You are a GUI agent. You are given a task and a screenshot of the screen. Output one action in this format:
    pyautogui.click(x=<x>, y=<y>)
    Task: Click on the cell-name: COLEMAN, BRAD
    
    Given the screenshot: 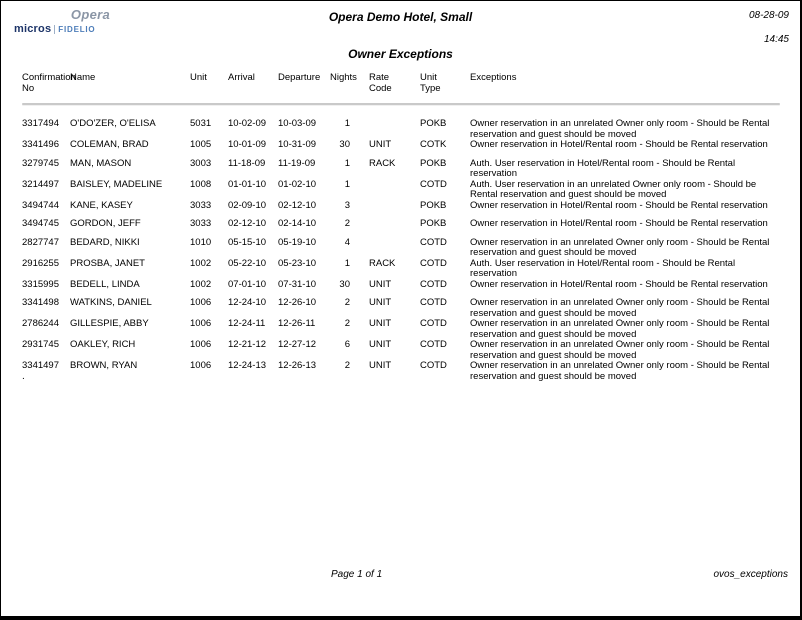 What is the action you would take?
    pyautogui.click(x=109, y=144)
    